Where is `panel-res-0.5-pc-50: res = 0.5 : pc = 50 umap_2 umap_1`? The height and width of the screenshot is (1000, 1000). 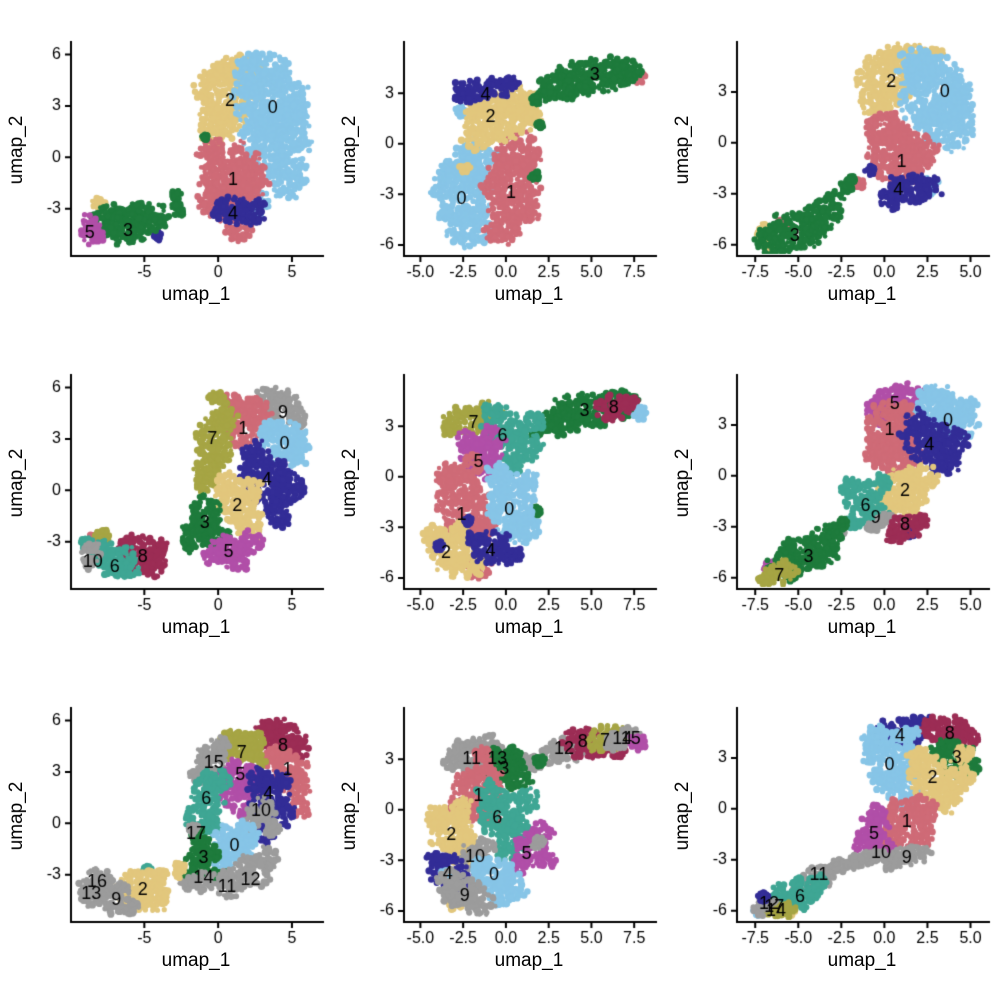
panel-res-0.5-pc-50: res = 0.5 : pc = 50 umap_2 umap_1 is located at coordinates (499, 166).